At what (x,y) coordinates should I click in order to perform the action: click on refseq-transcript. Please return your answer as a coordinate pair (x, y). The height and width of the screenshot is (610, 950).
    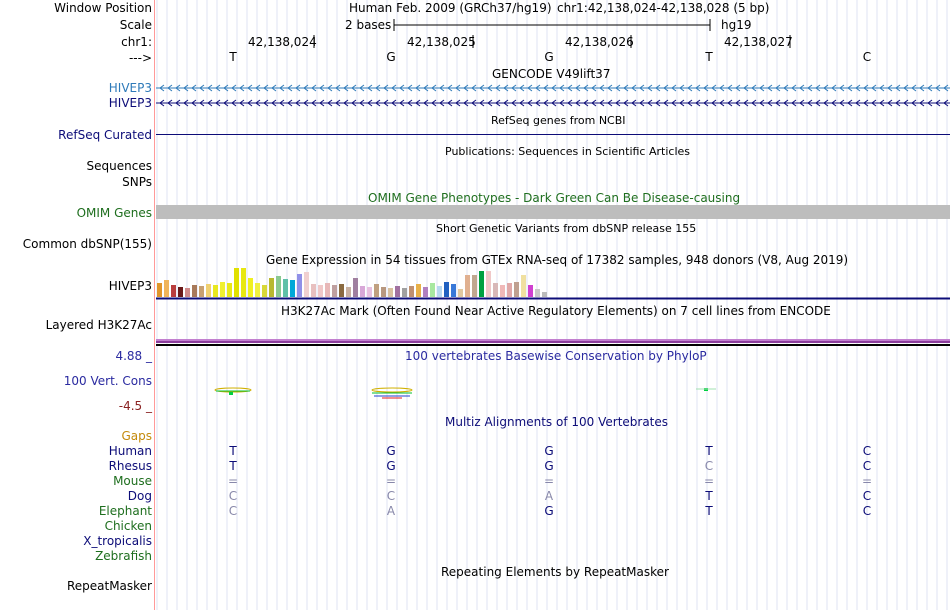
    Looking at the image, I should click on (553, 134).